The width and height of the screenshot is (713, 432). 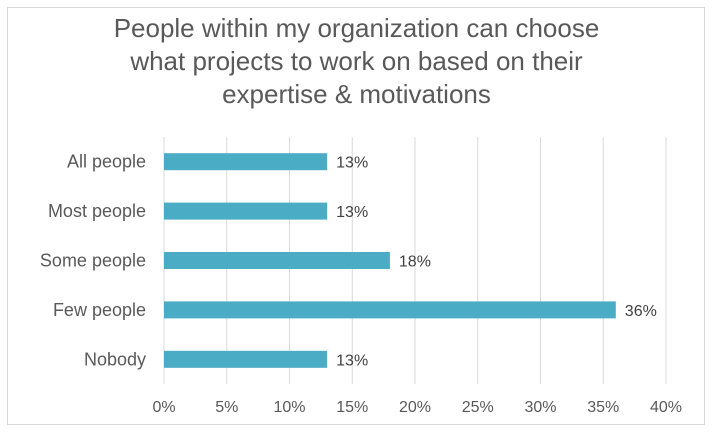 I want to click on data-label: 18%, so click(x=415, y=262).